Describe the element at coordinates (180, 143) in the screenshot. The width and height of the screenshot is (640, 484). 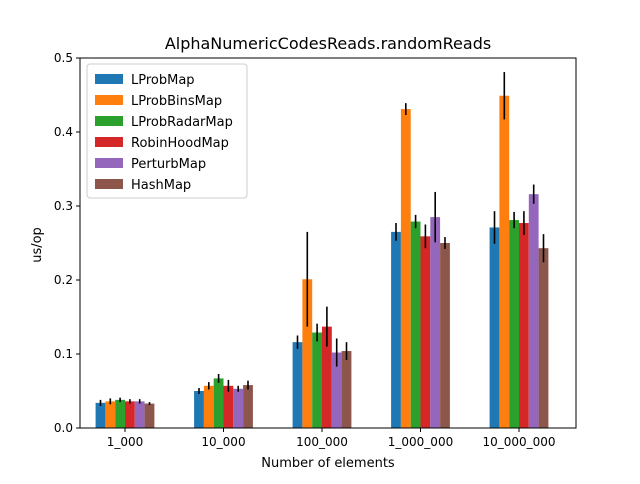
I see `legend-label: RobinHoodMap` at that location.